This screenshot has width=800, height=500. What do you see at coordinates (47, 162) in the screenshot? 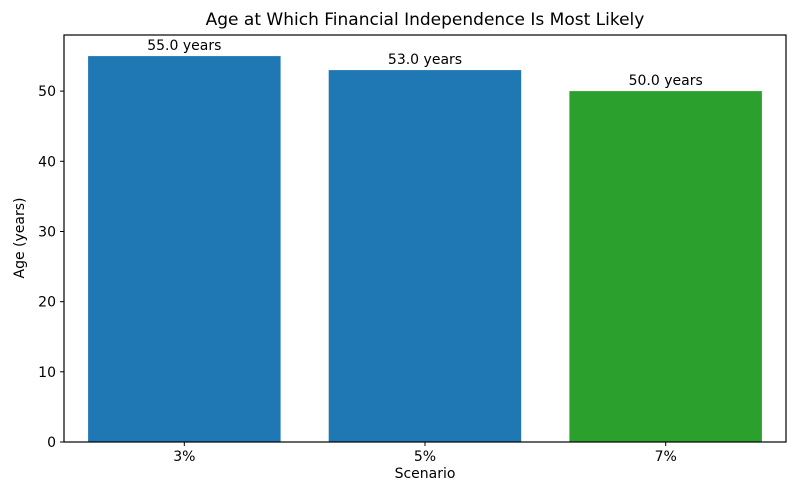
I see `y-tick-label: 40` at bounding box center [47, 162].